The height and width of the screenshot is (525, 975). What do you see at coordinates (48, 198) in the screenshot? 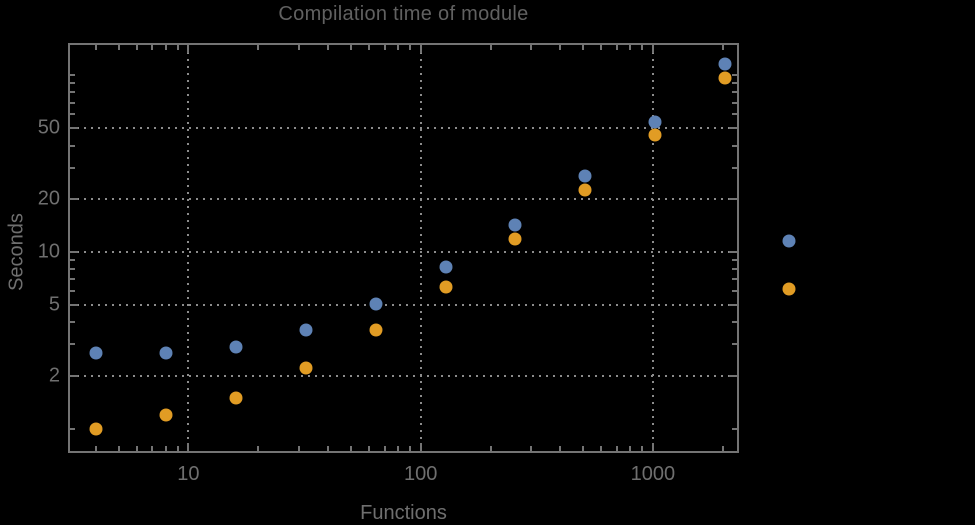
I see `y-tick-label: 20` at bounding box center [48, 198].